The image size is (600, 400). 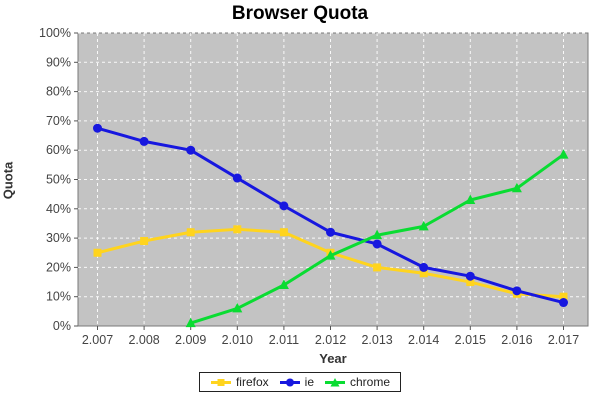 I want to click on x-tick-label: 2.011, so click(x=284, y=340).